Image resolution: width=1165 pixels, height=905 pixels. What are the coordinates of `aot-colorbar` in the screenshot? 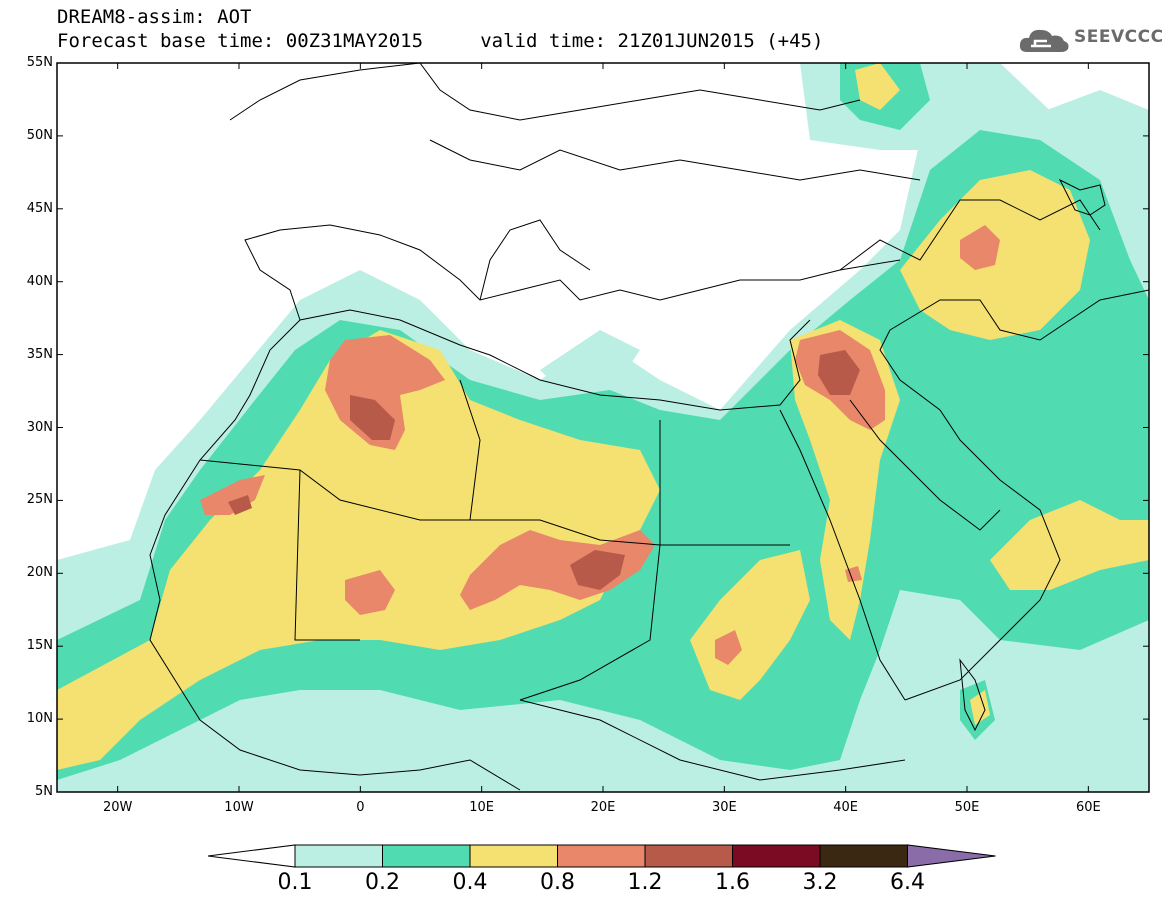 It's located at (601, 856).